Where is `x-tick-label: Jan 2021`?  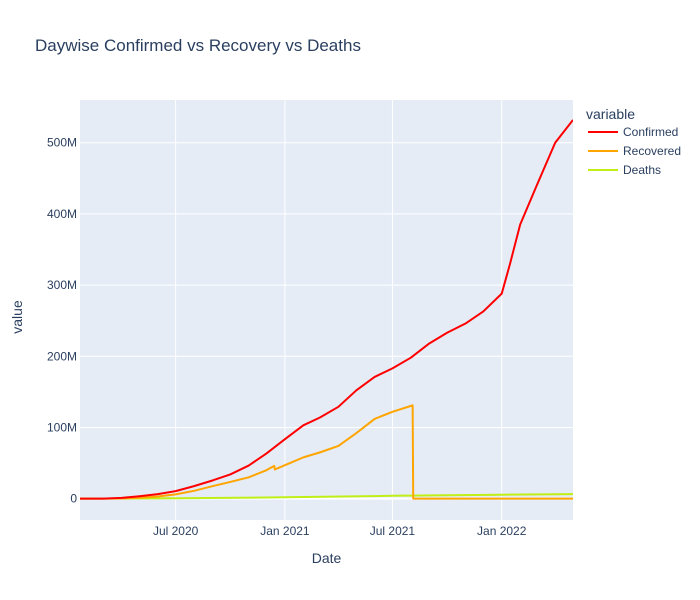
x-tick-label: Jan 2021 is located at coordinates (285, 531).